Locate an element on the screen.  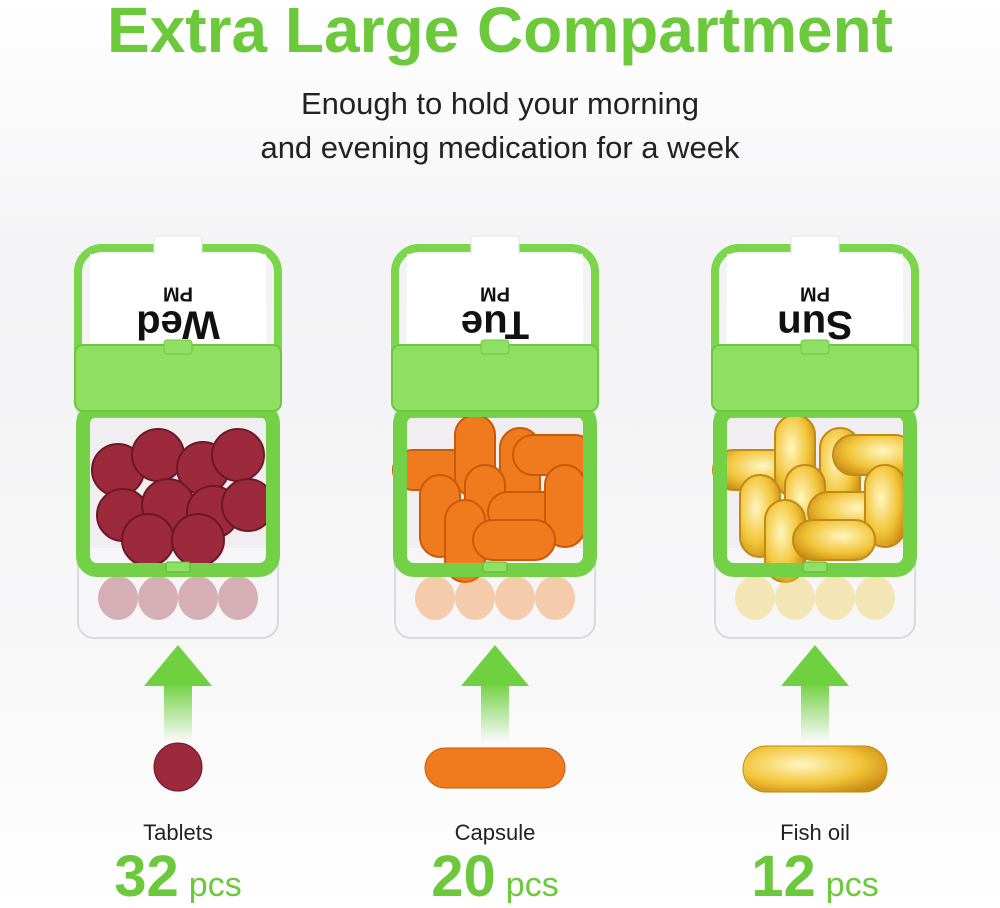
count-number: 32 is located at coordinates (146, 876).